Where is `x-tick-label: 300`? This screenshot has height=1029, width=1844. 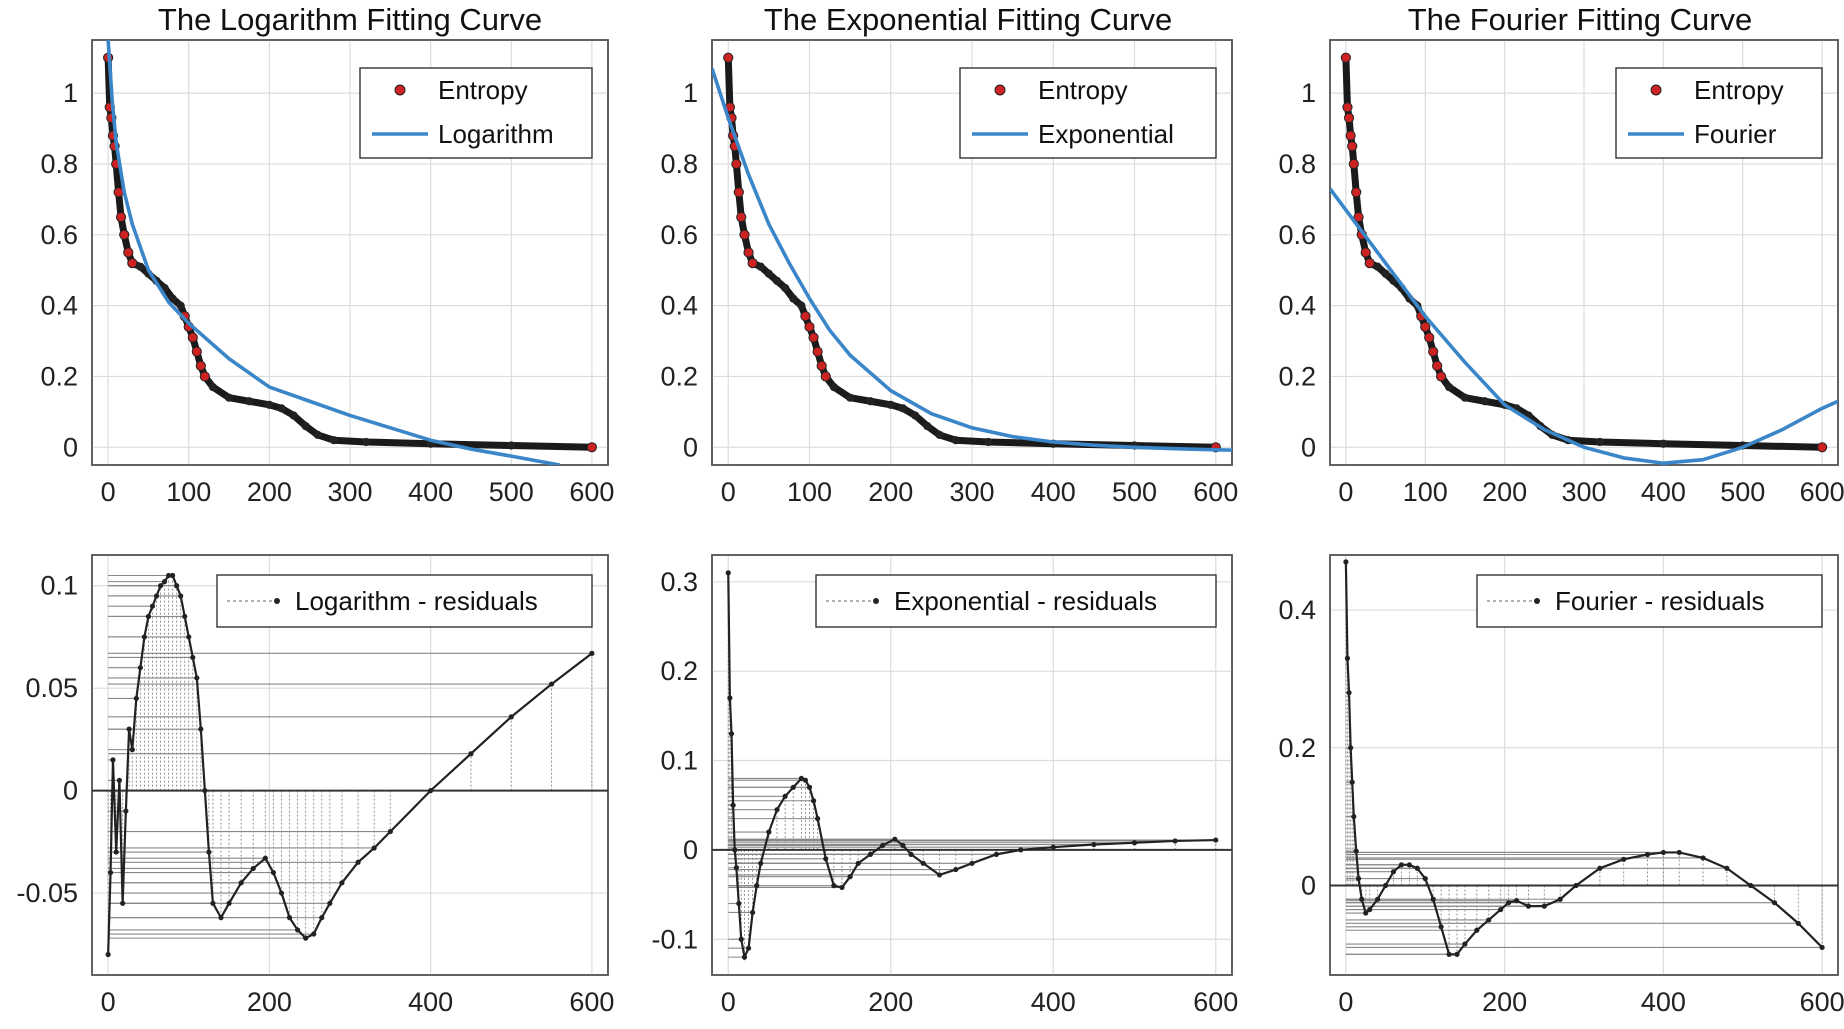
x-tick-label: 300 is located at coordinates (349, 492).